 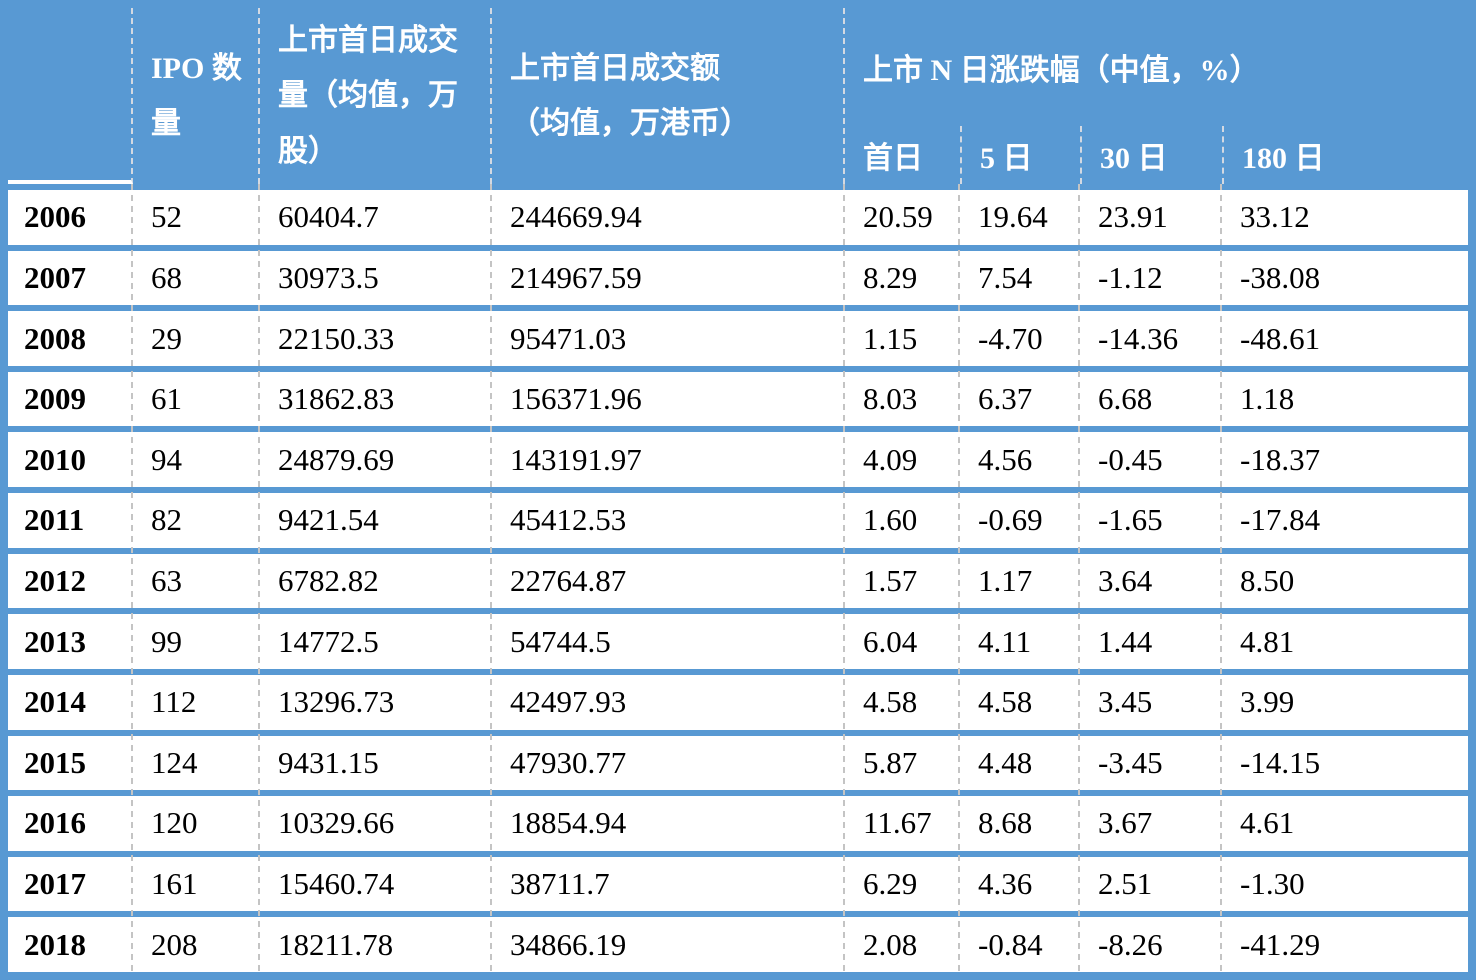 What do you see at coordinates (55, 459) in the screenshot?
I see `year-cell: 2010` at bounding box center [55, 459].